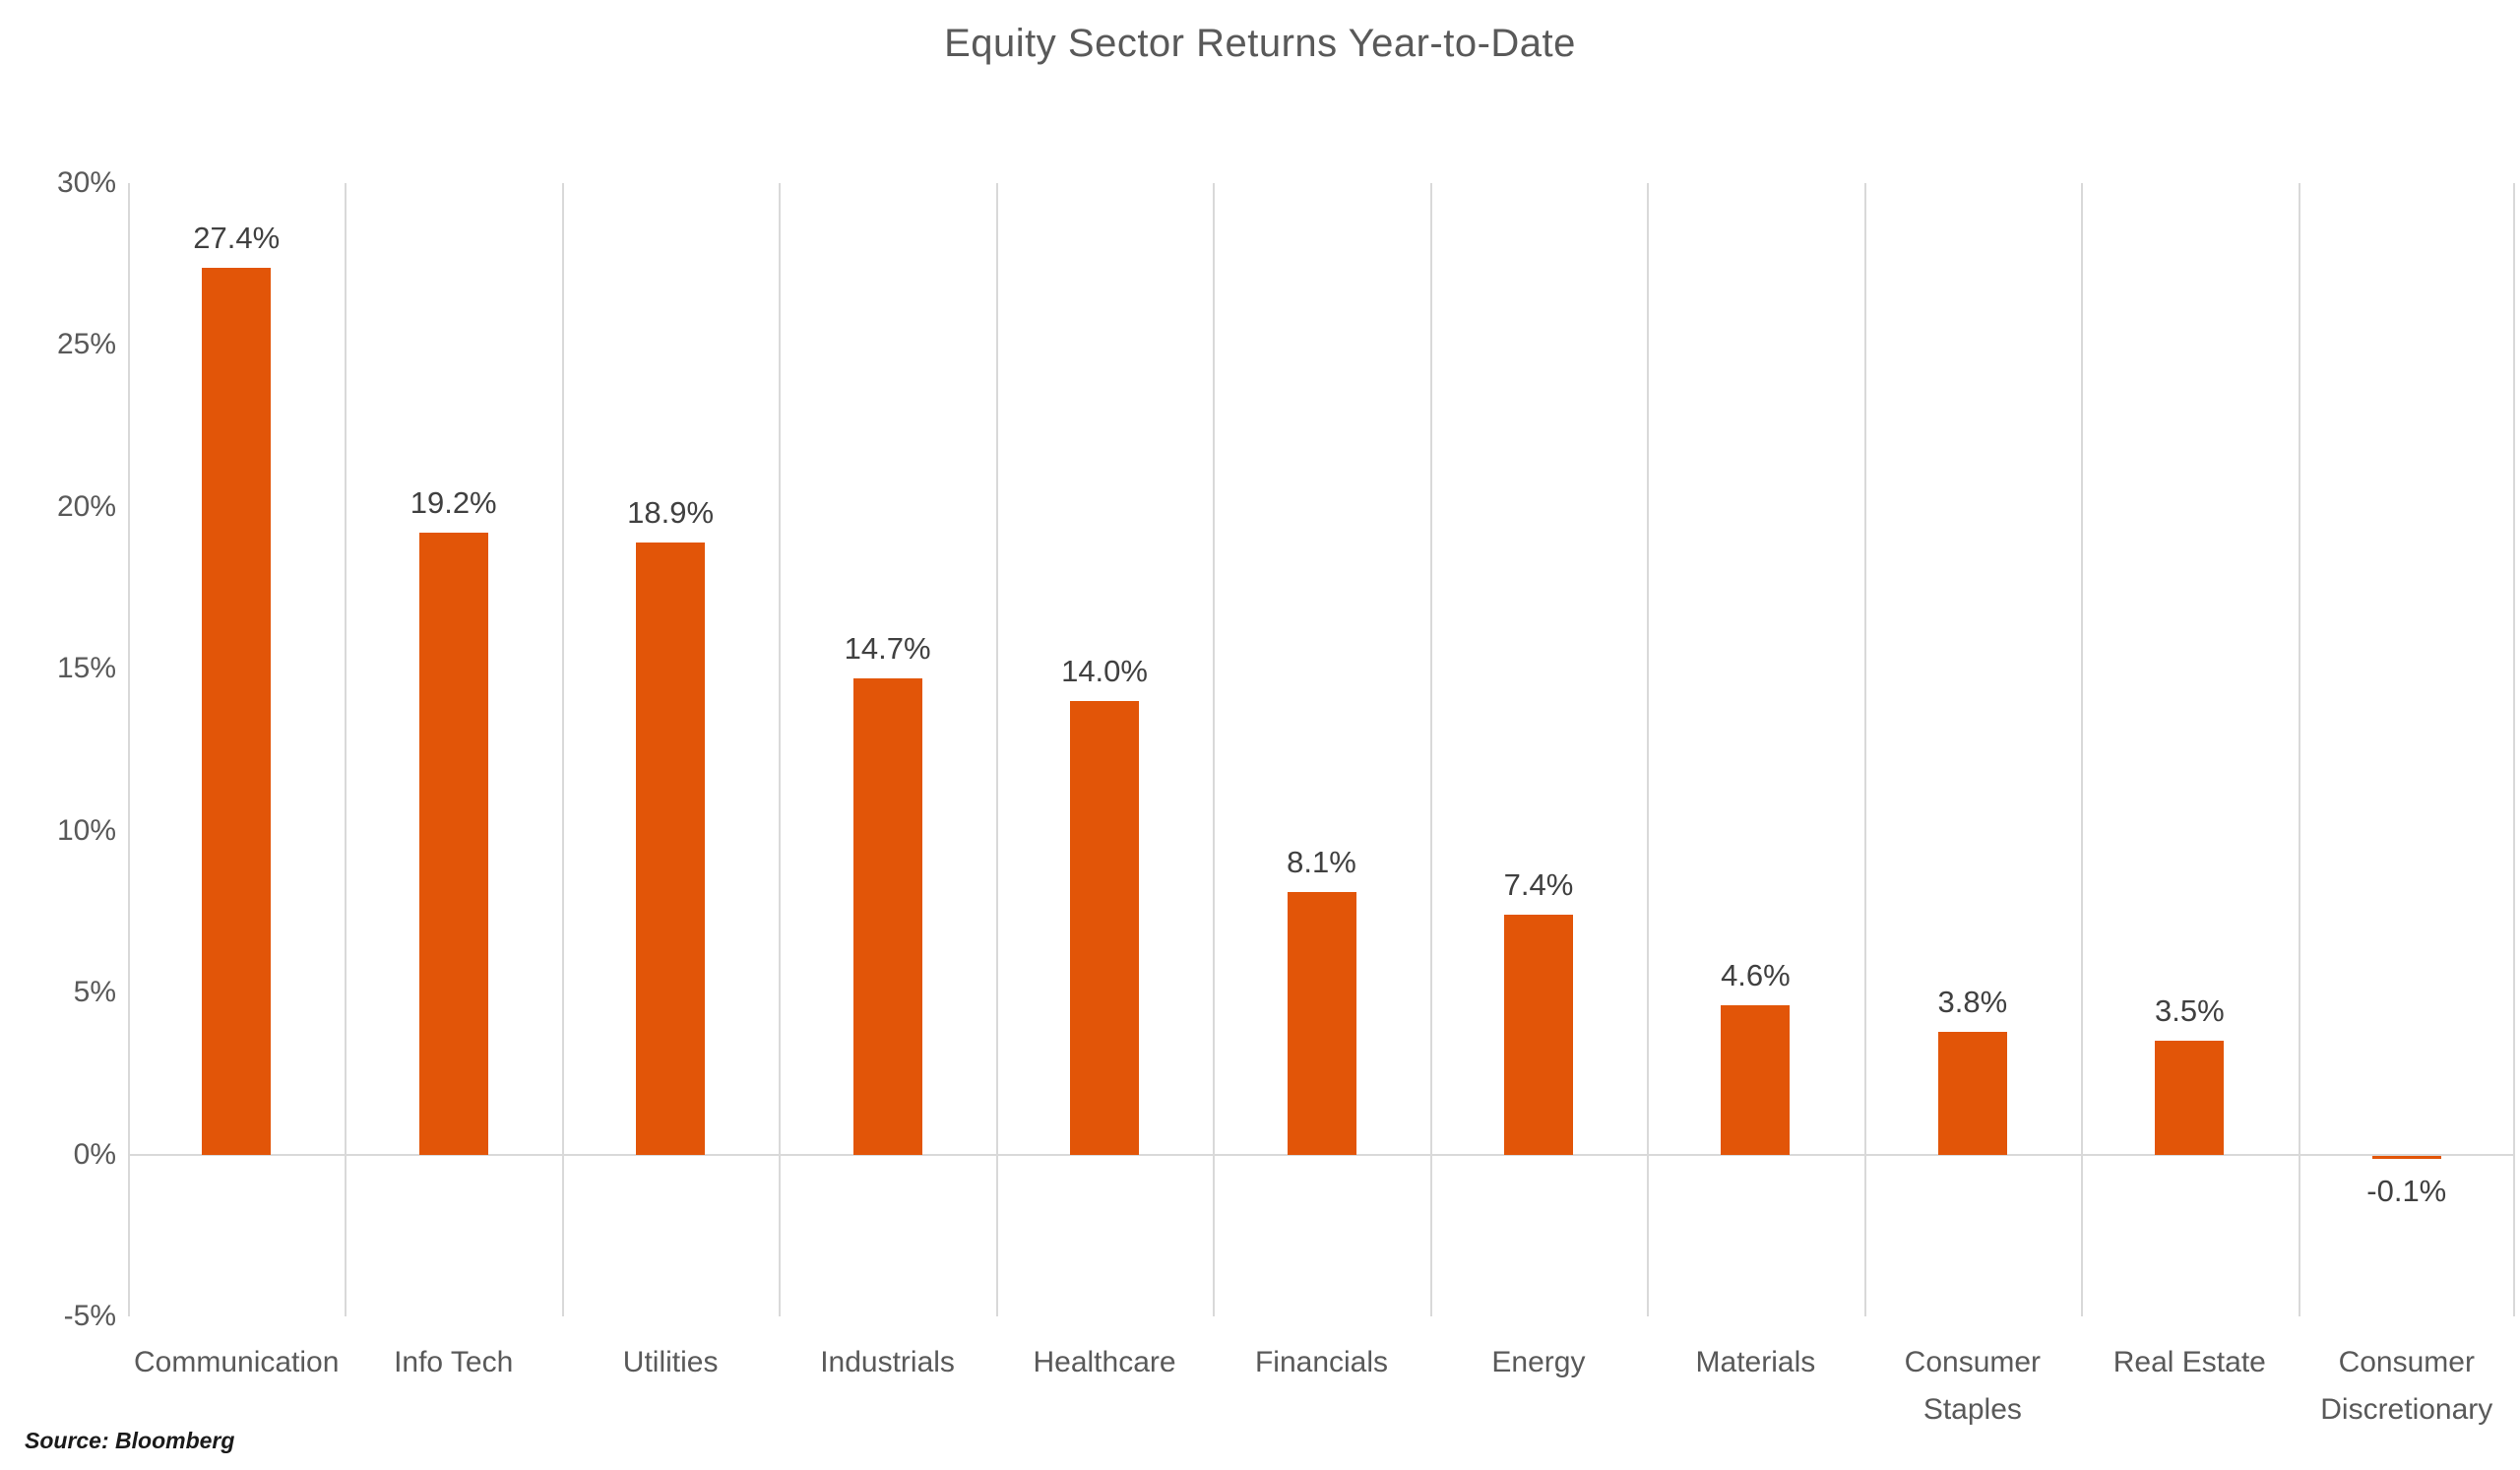 This screenshot has width=2520, height=1470. Describe the element at coordinates (1104, 671) in the screenshot. I see `data-label: 14.0%` at that location.